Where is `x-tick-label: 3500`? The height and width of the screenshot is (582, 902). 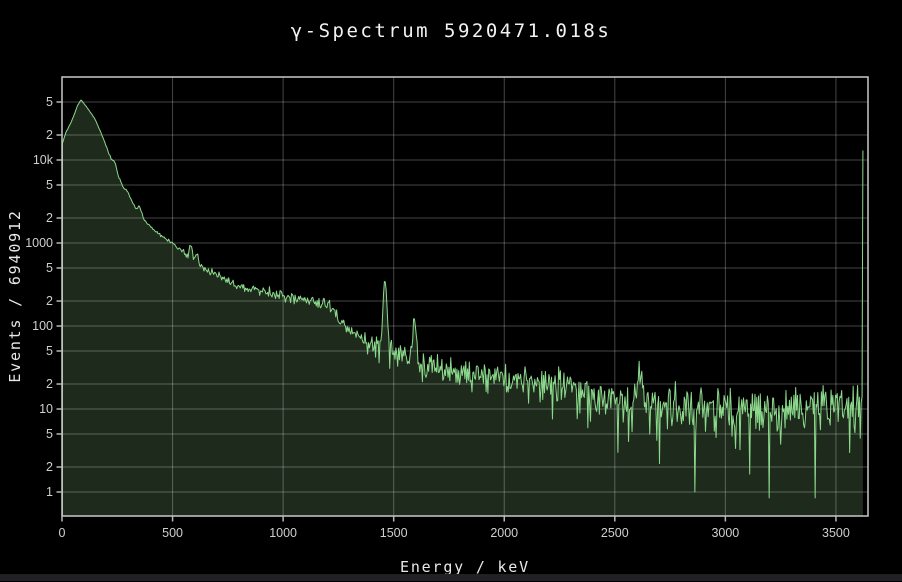 x-tick-label: 3500 is located at coordinates (836, 533).